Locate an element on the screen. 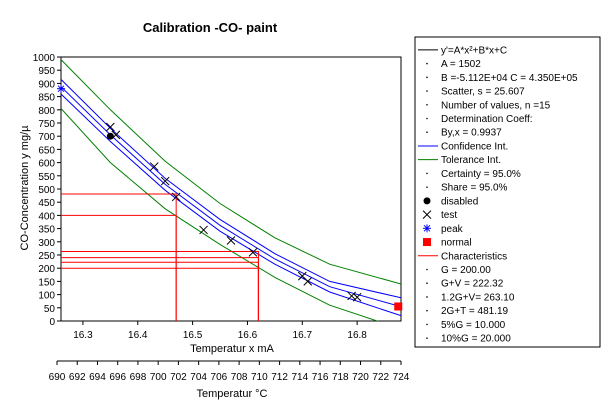  legend-label: Scatter, s = 25.607 is located at coordinates (483, 92).